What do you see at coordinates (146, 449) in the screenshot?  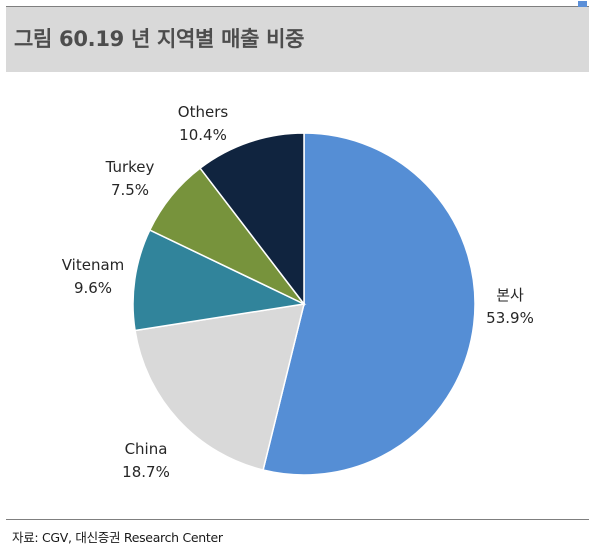 I see `slice-label-2: China` at bounding box center [146, 449].